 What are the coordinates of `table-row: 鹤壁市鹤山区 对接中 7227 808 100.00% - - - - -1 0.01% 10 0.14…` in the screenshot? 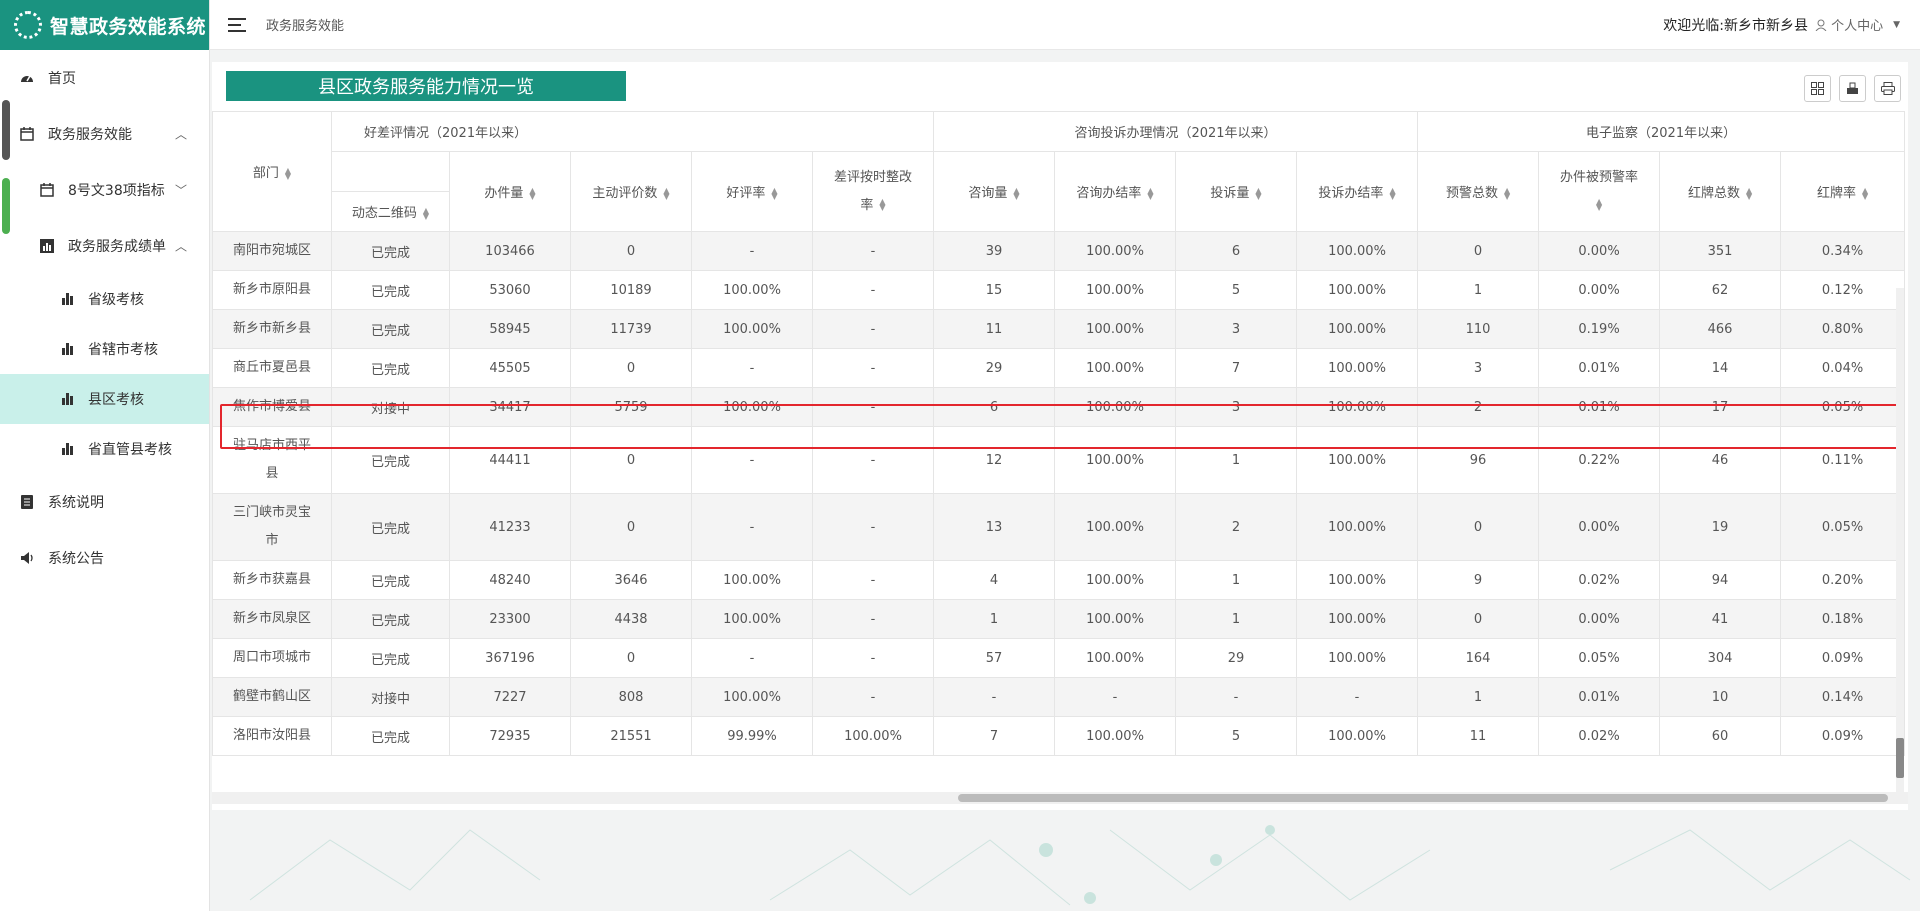 It's located at (1059, 697).